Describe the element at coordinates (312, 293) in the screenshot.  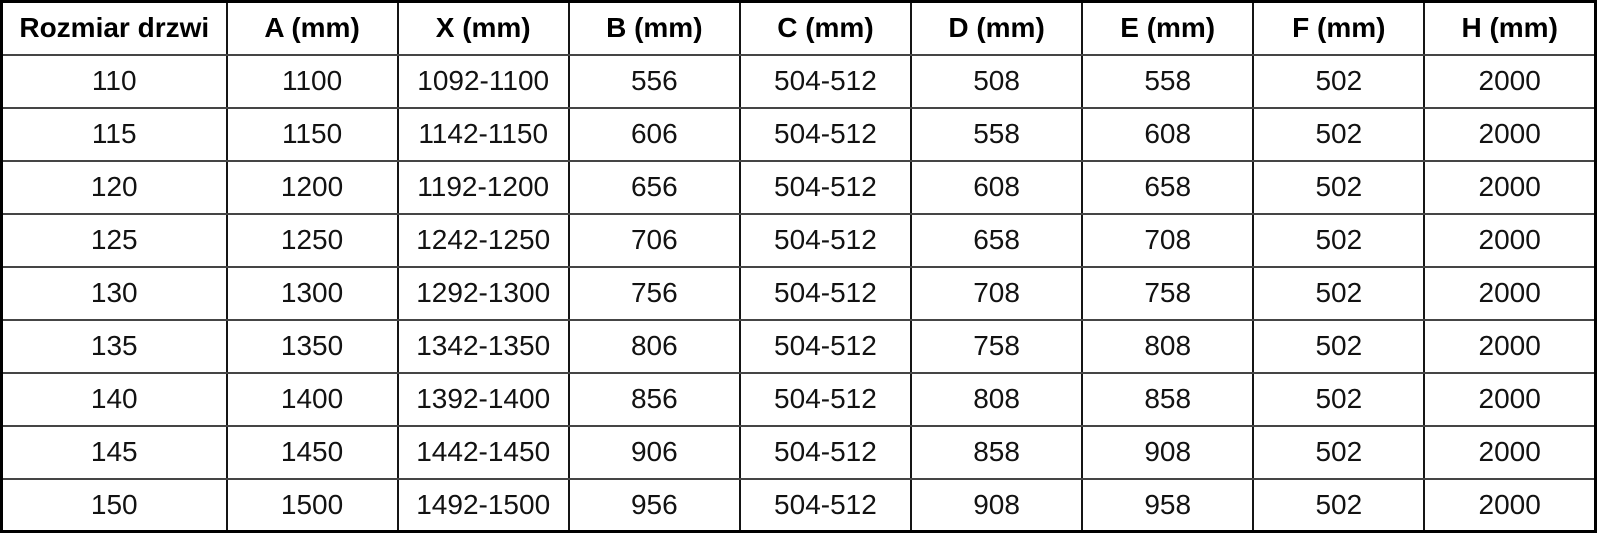
I see `table-cell: 1300` at that location.